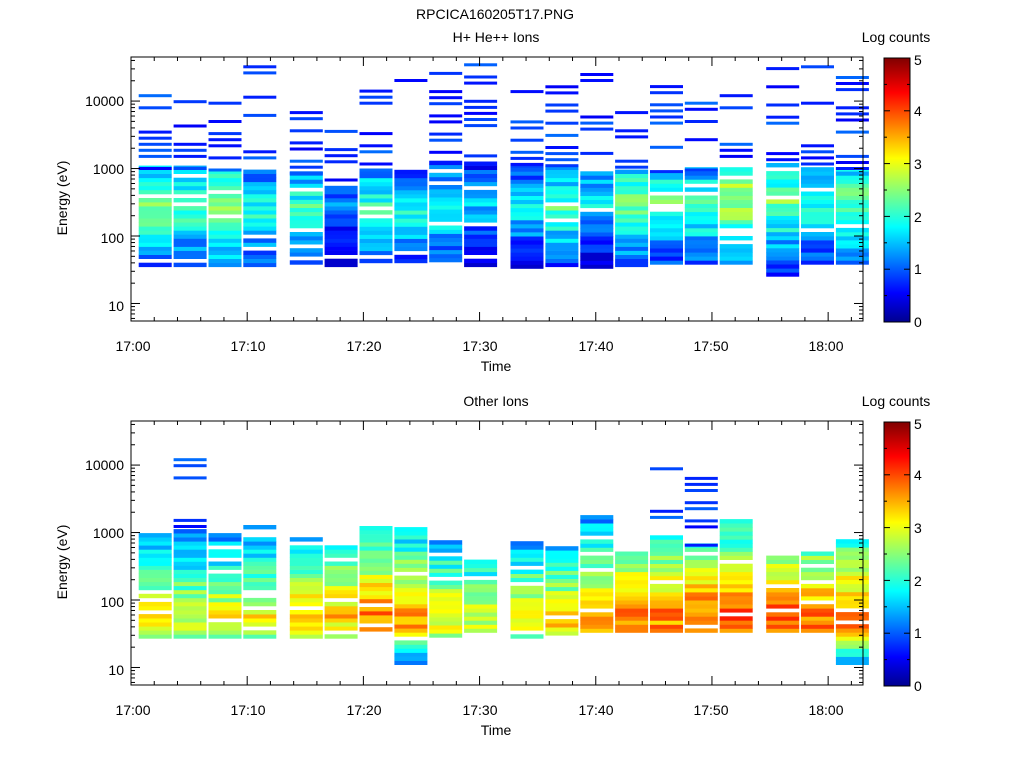 Image resolution: width=1024 pixels, height=768 pixels. Describe the element at coordinates (113, 602) in the screenshot. I see `y-tick-label-100: 100` at that location.